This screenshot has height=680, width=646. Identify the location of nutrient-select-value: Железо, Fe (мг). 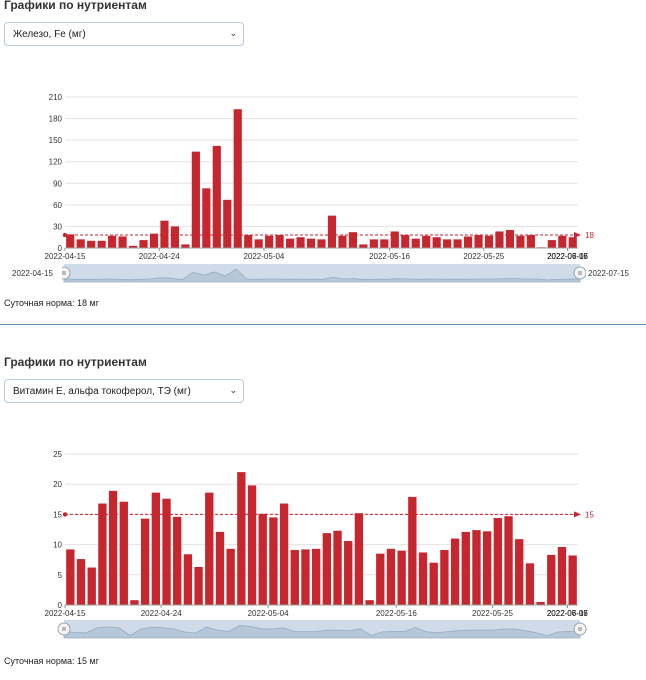
(49, 34).